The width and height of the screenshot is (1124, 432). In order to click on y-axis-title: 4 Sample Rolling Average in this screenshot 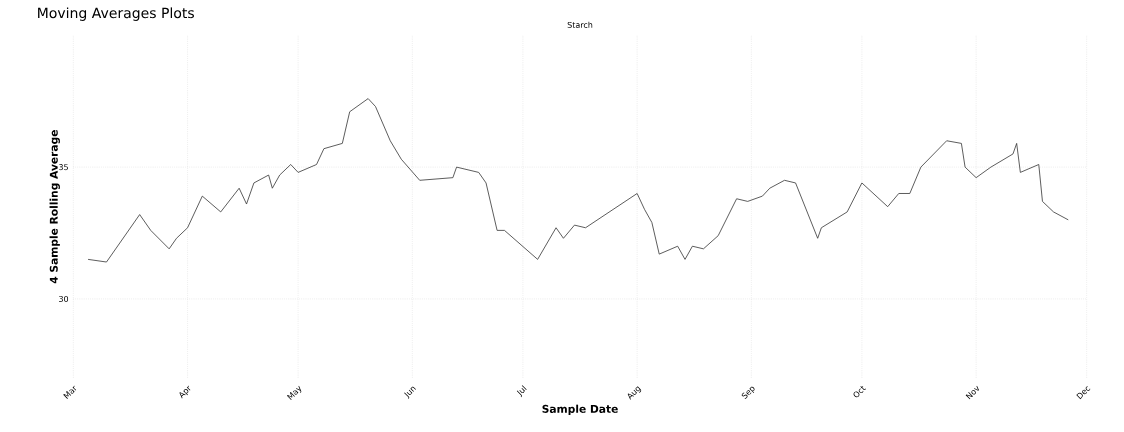, I will do `click(54, 207)`.